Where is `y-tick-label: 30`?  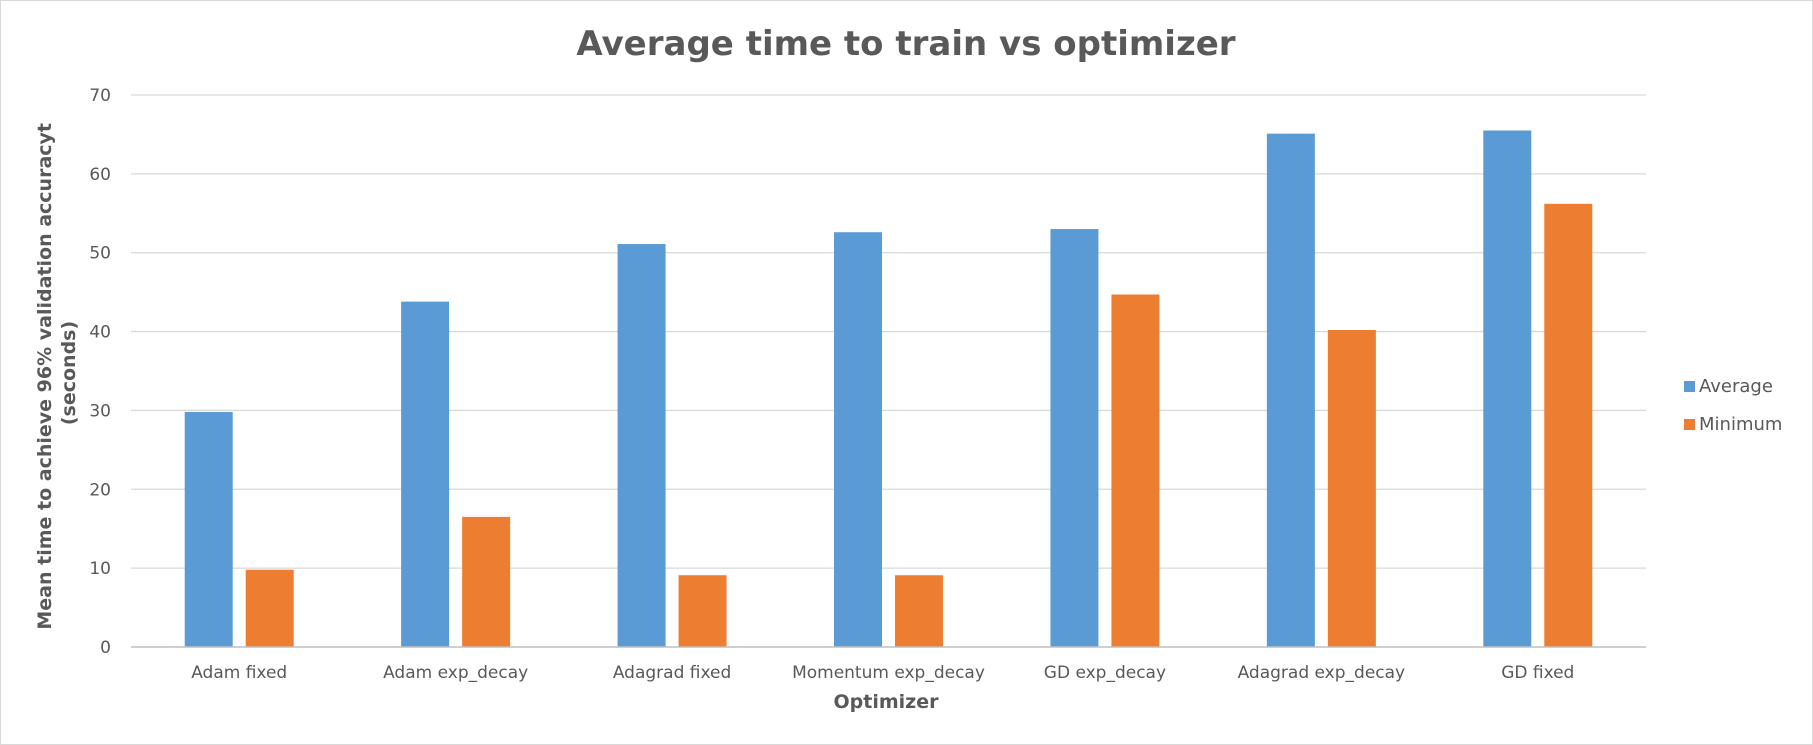 y-tick-label: 30 is located at coordinates (100, 411).